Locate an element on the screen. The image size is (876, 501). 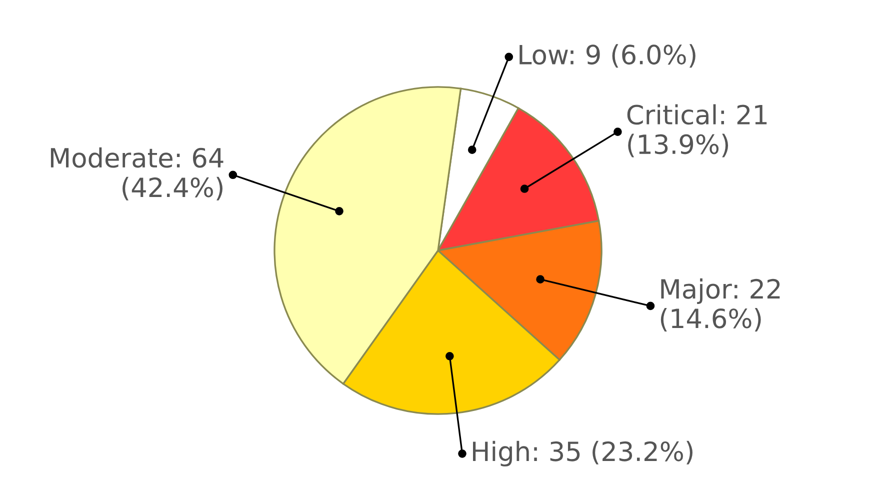
slice-label: Low: 9 (6.0%) is located at coordinates (608, 56).